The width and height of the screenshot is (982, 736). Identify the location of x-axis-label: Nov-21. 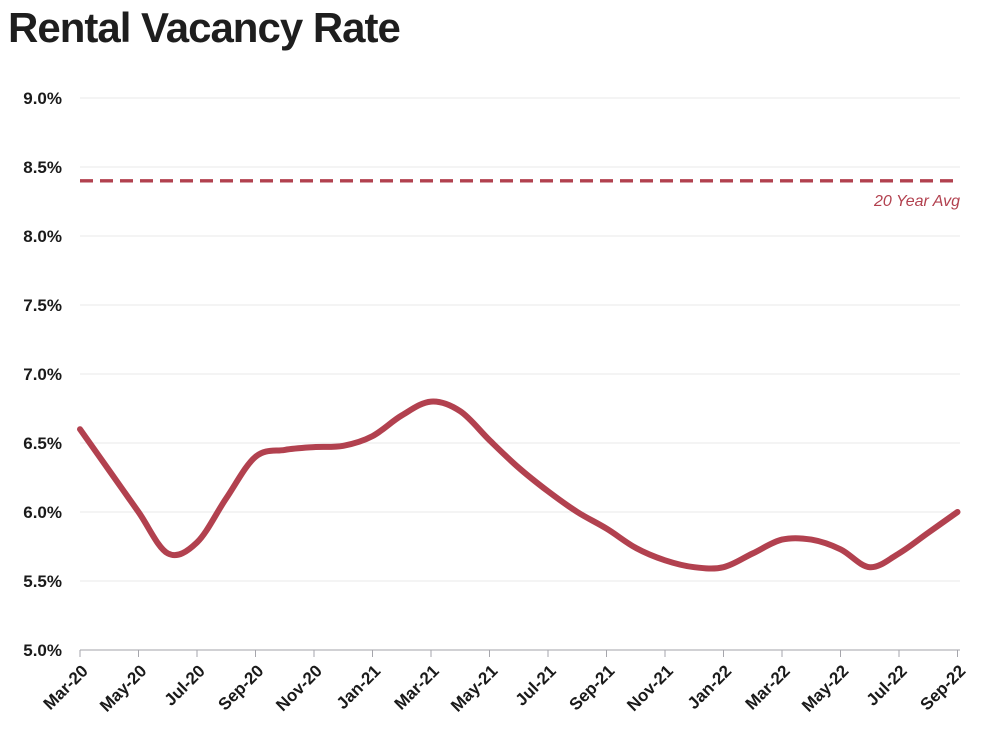
(650, 688).